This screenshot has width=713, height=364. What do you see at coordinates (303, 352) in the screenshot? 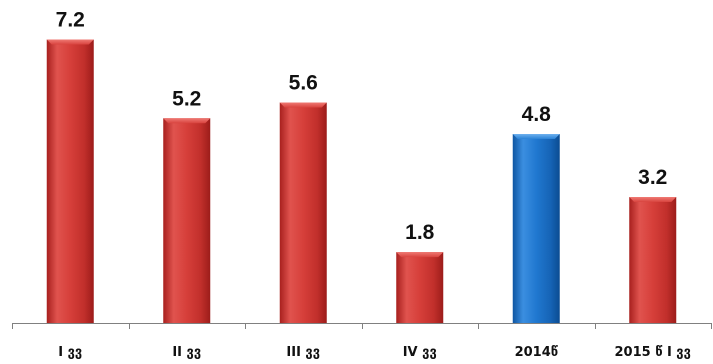
I see `x-tick-label-3: III ვვ` at bounding box center [303, 352].